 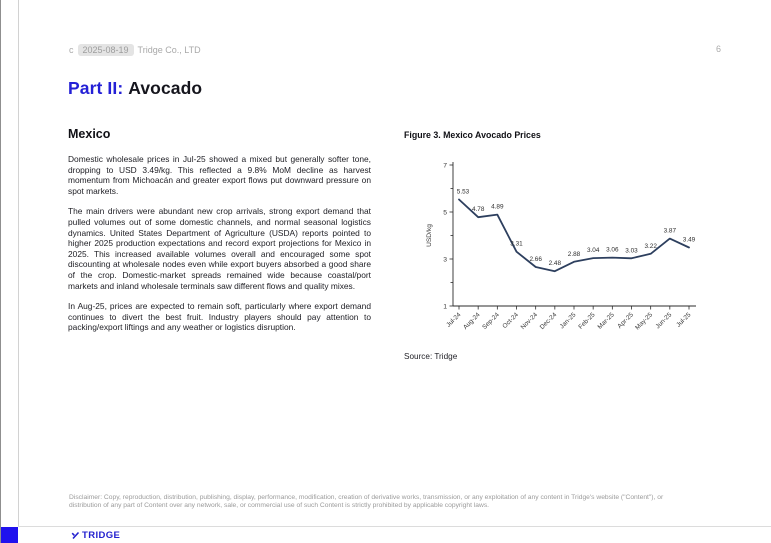 I want to click on company-name: Tridge Co., LTD, so click(x=169, y=50).